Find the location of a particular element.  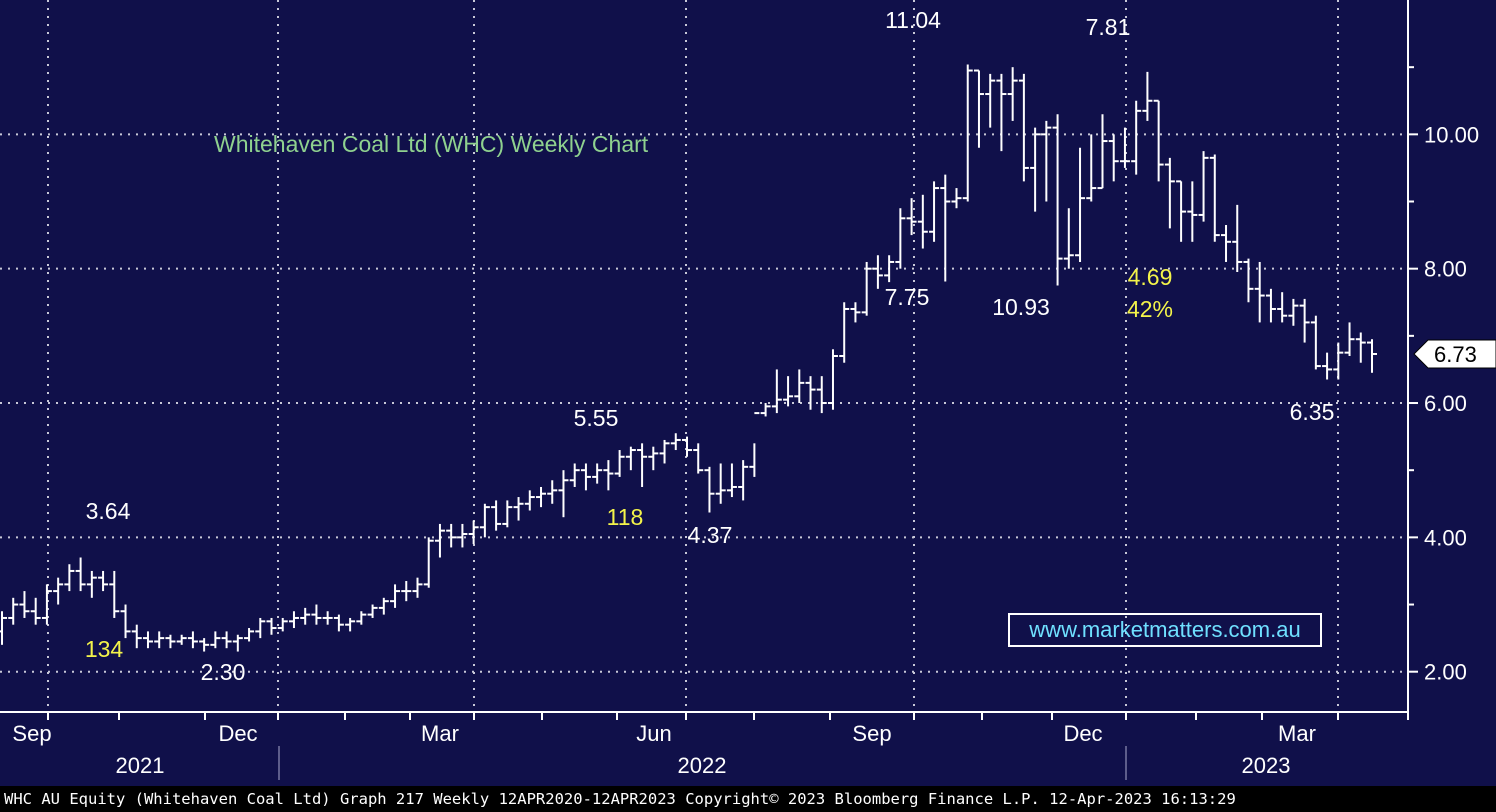

annotation-label: 2.30 is located at coordinates (223, 672).